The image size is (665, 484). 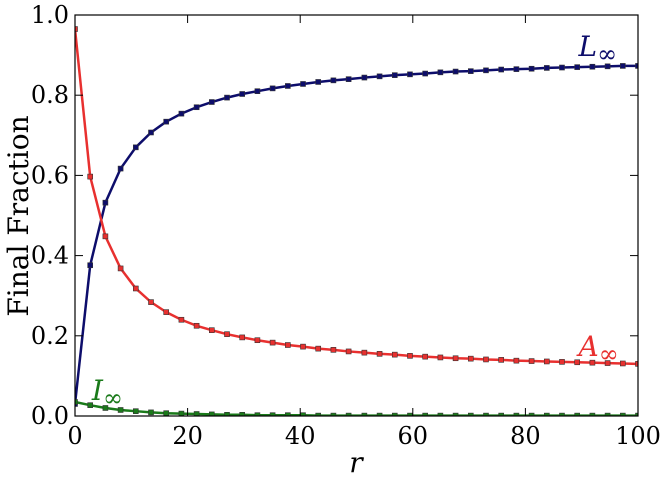 What do you see at coordinates (18, 215) in the screenshot?
I see `y-axis-label: Final Fraction` at bounding box center [18, 215].